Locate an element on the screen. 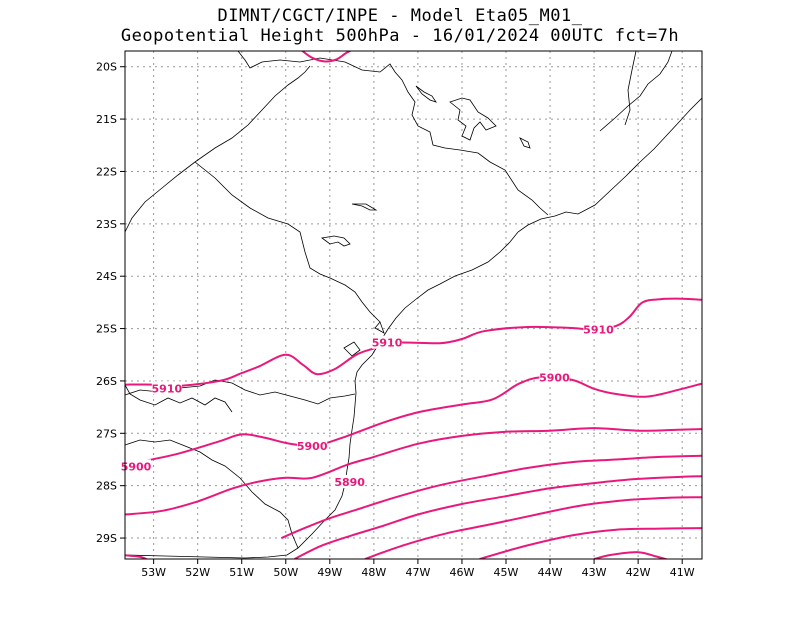  y-tick-label: 26S is located at coordinates (106, 381).